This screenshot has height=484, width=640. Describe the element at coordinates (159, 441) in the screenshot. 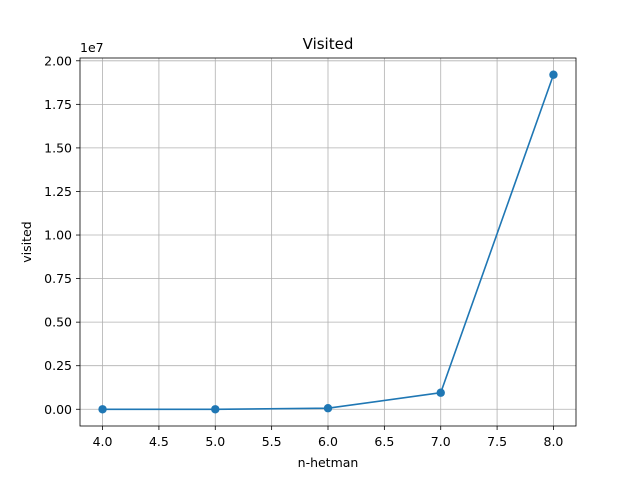

I see `x-tick-label: 4.5` at that location.